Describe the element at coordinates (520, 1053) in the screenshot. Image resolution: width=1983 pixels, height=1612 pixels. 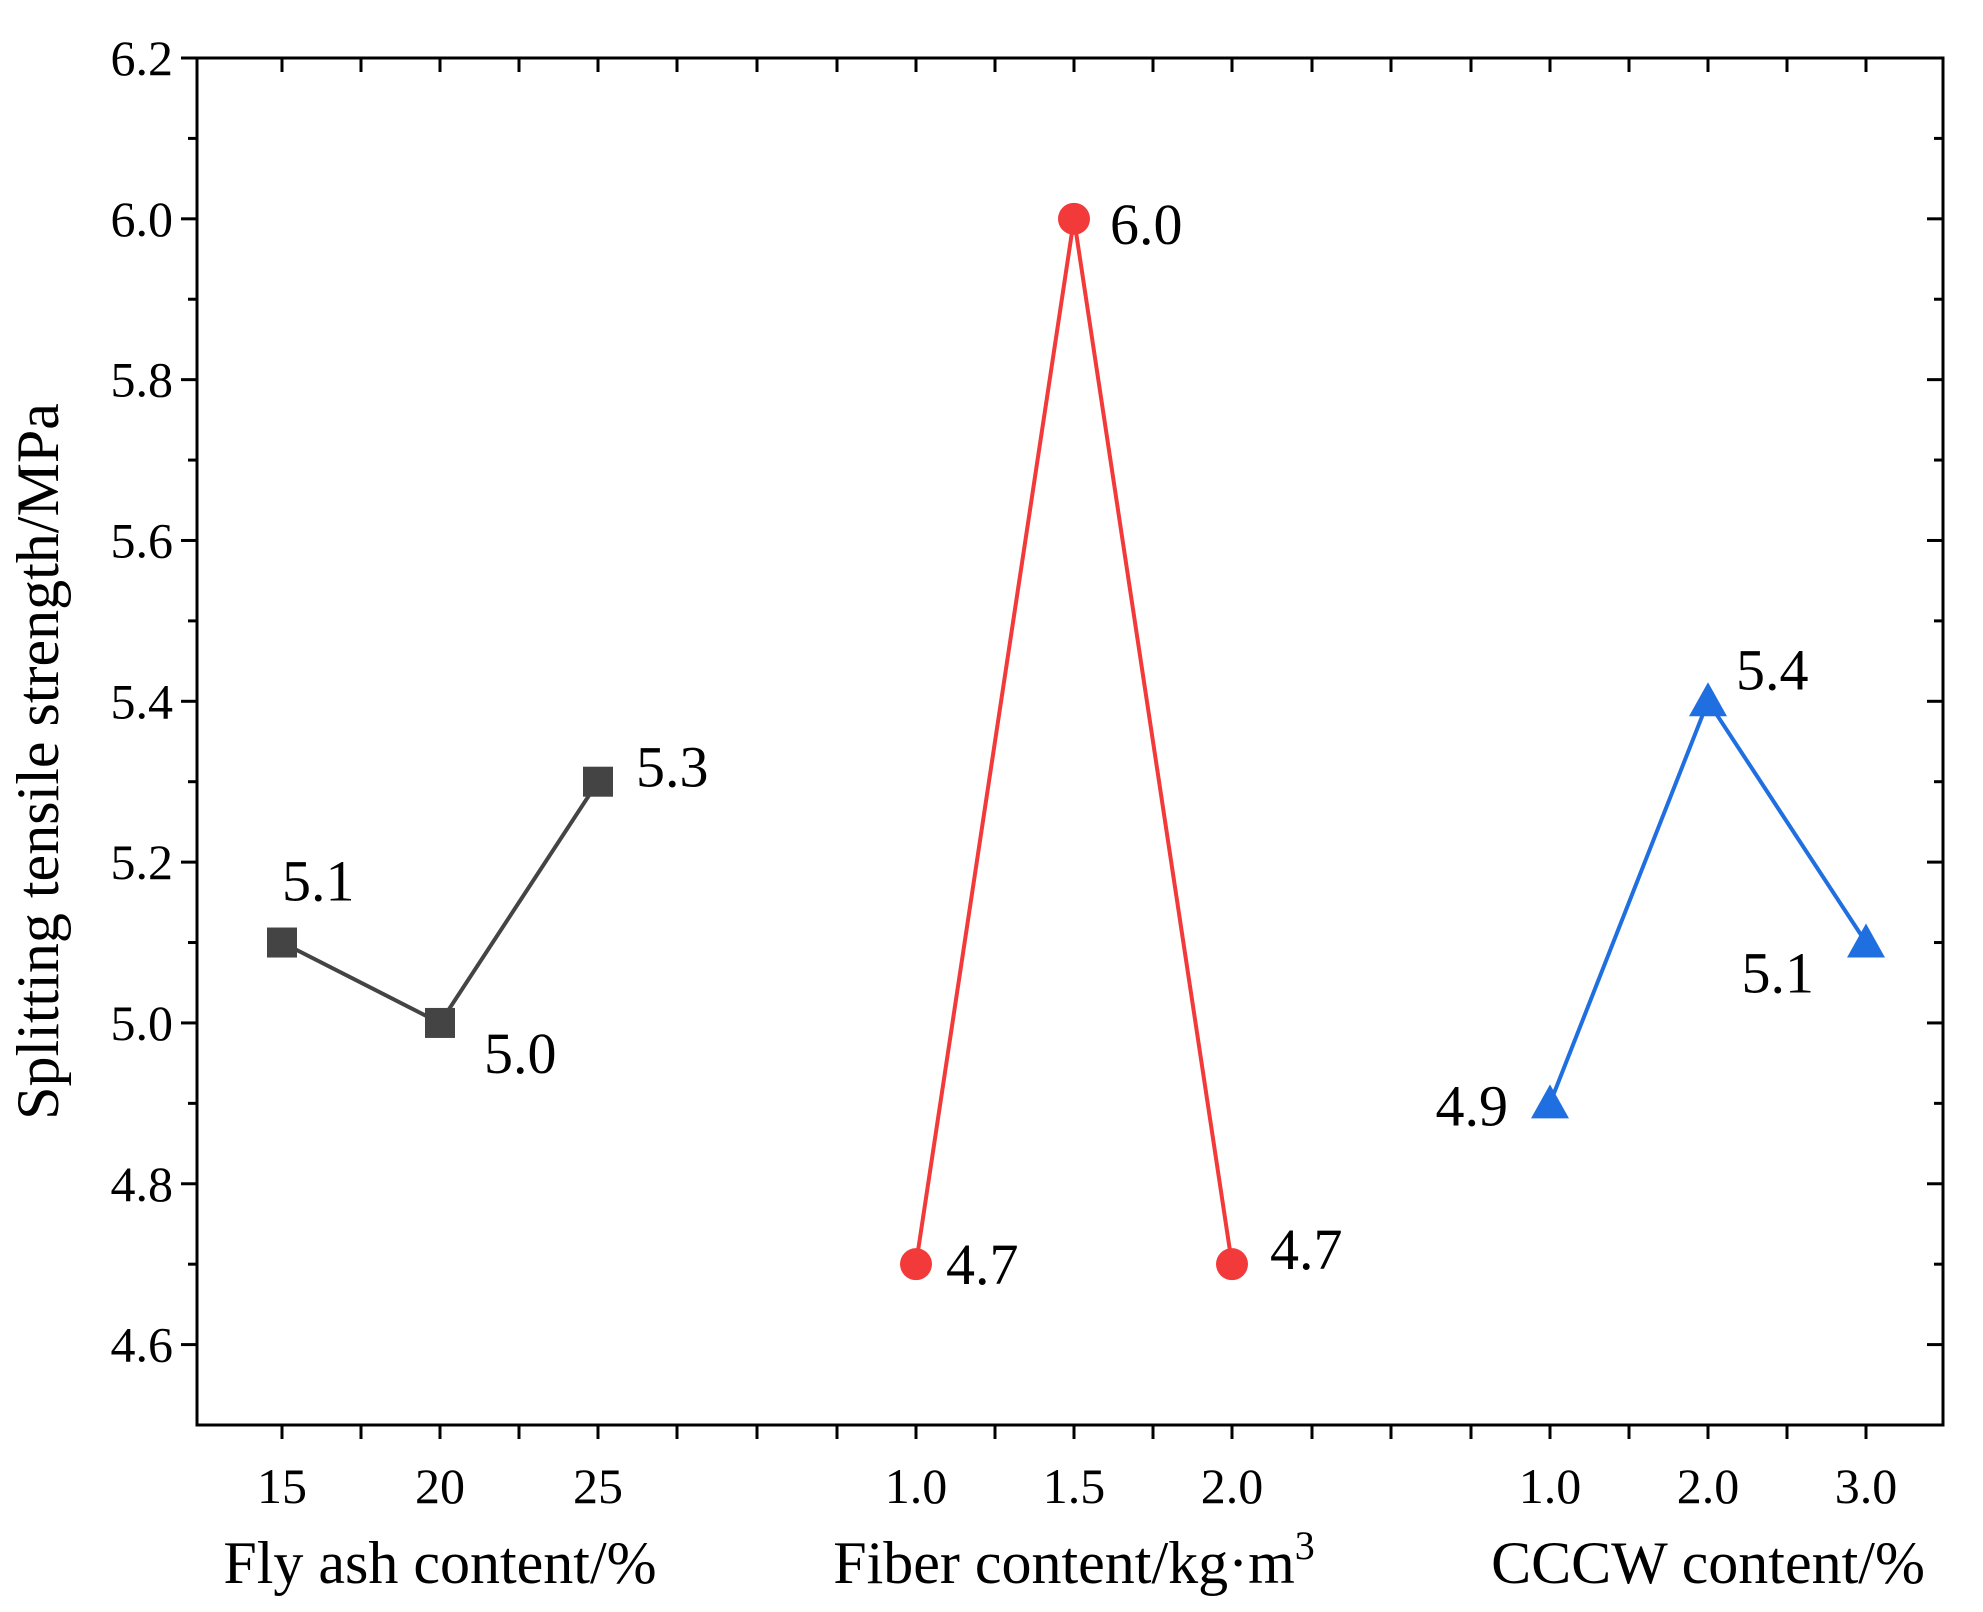
I see `data-label: 5.0` at that location.